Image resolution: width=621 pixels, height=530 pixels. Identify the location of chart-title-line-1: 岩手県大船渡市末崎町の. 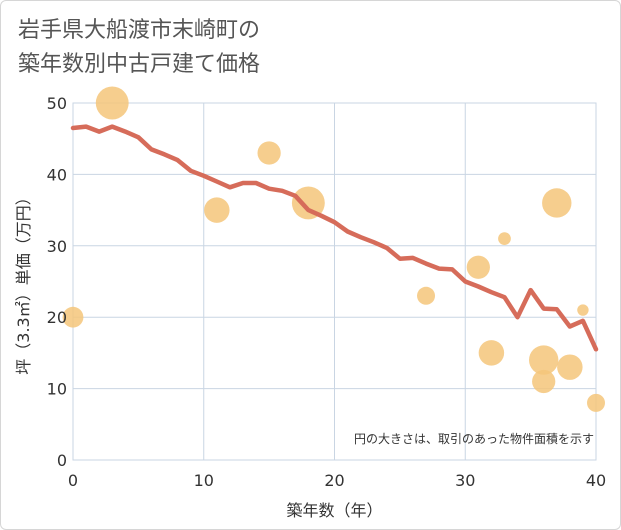
(139, 30).